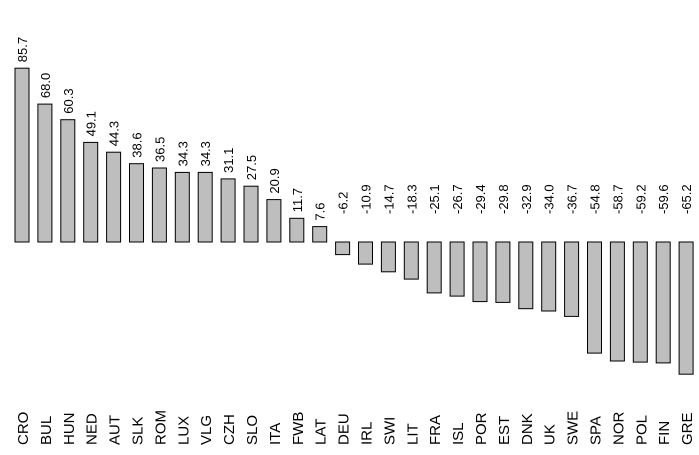 This screenshot has height=455, width=699. I want to click on bar-spa, so click(594, 297).